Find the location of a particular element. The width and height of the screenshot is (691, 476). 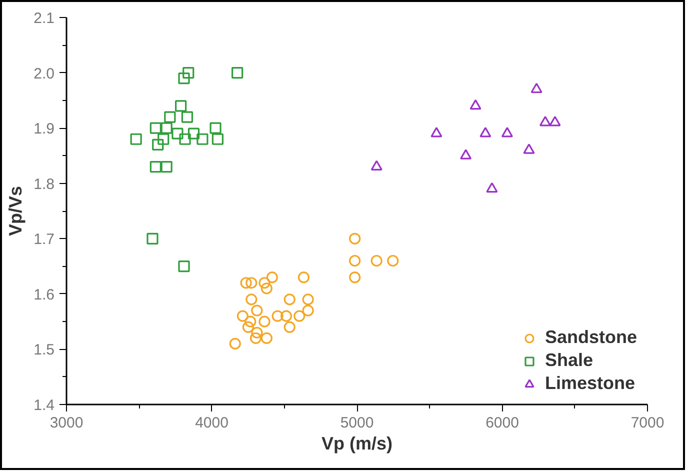

x-tick-label: 6000 is located at coordinates (502, 423).